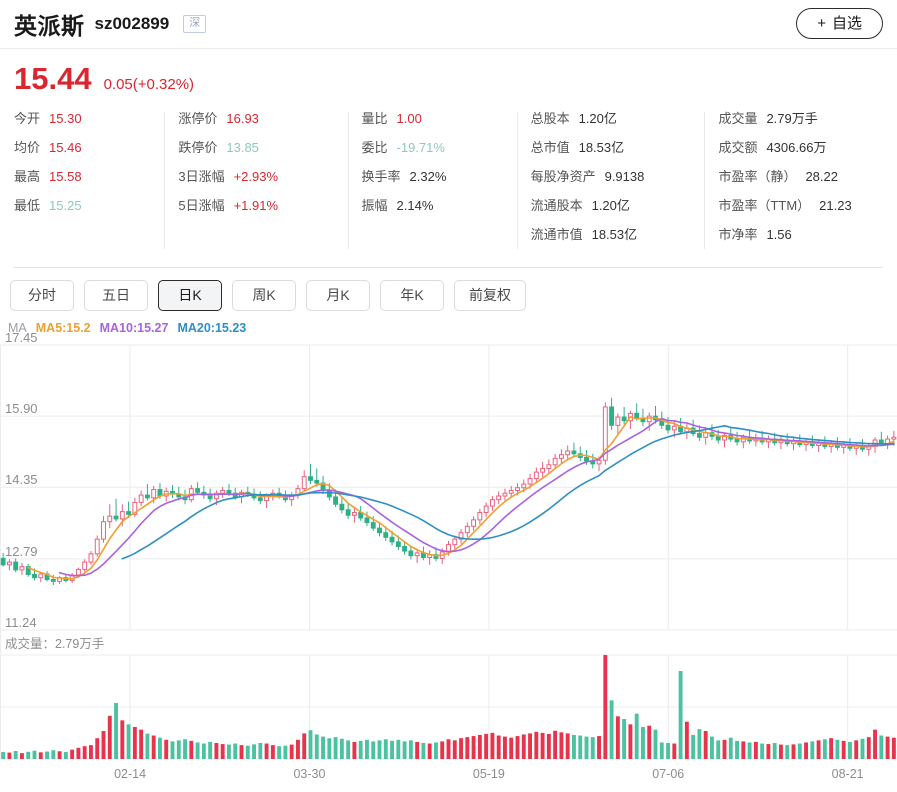 The height and width of the screenshot is (792, 897). I want to click on tab-5: 年K, so click(412, 295).